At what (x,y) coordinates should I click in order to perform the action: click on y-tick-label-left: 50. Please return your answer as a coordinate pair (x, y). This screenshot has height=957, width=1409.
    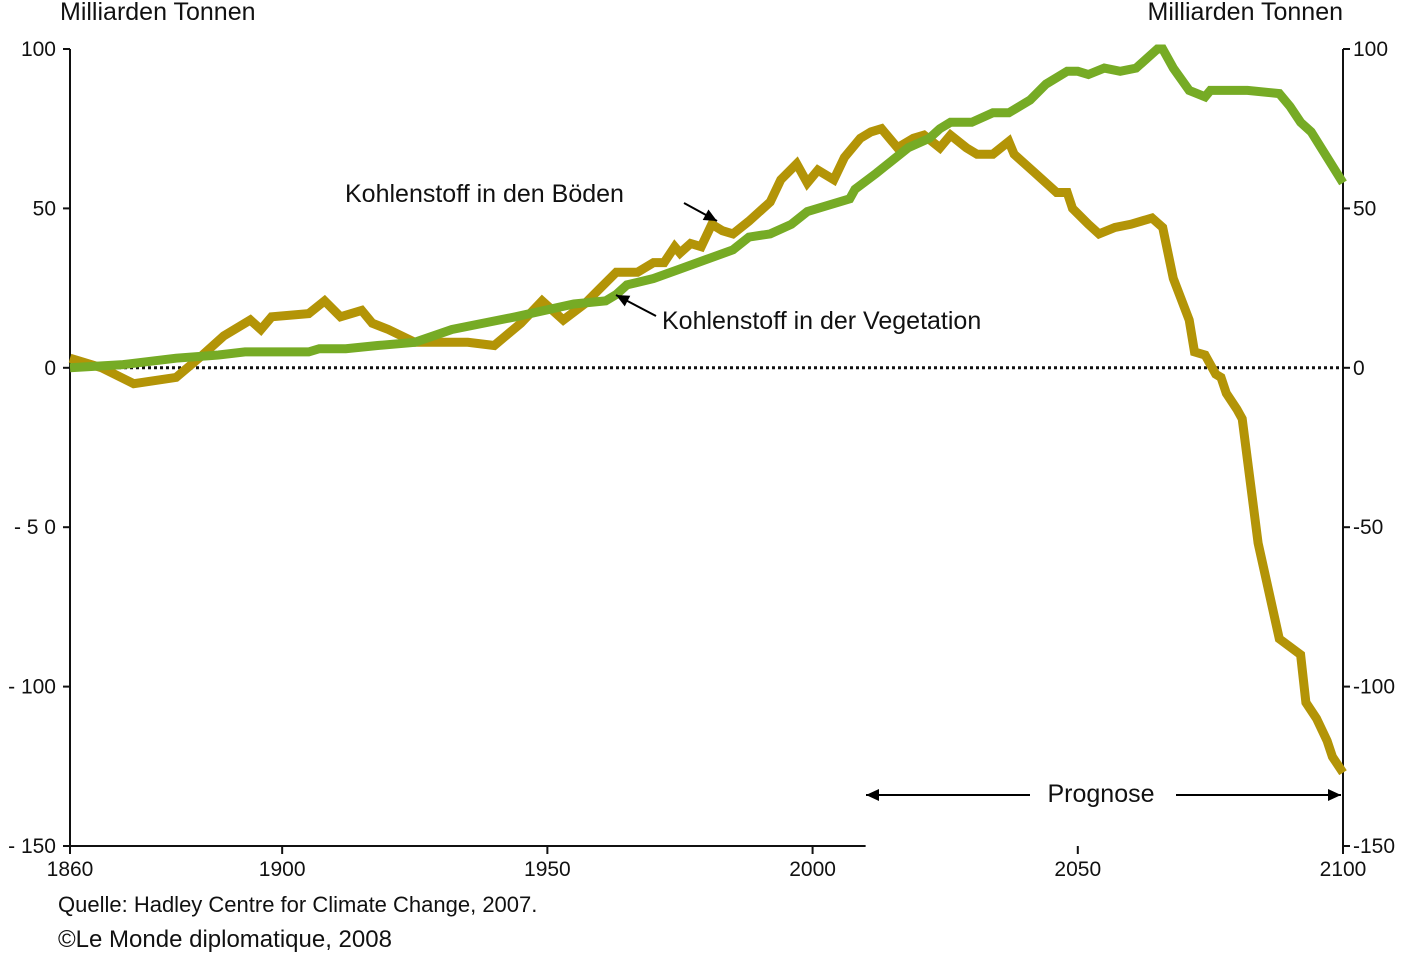
    Looking at the image, I should click on (44, 208).